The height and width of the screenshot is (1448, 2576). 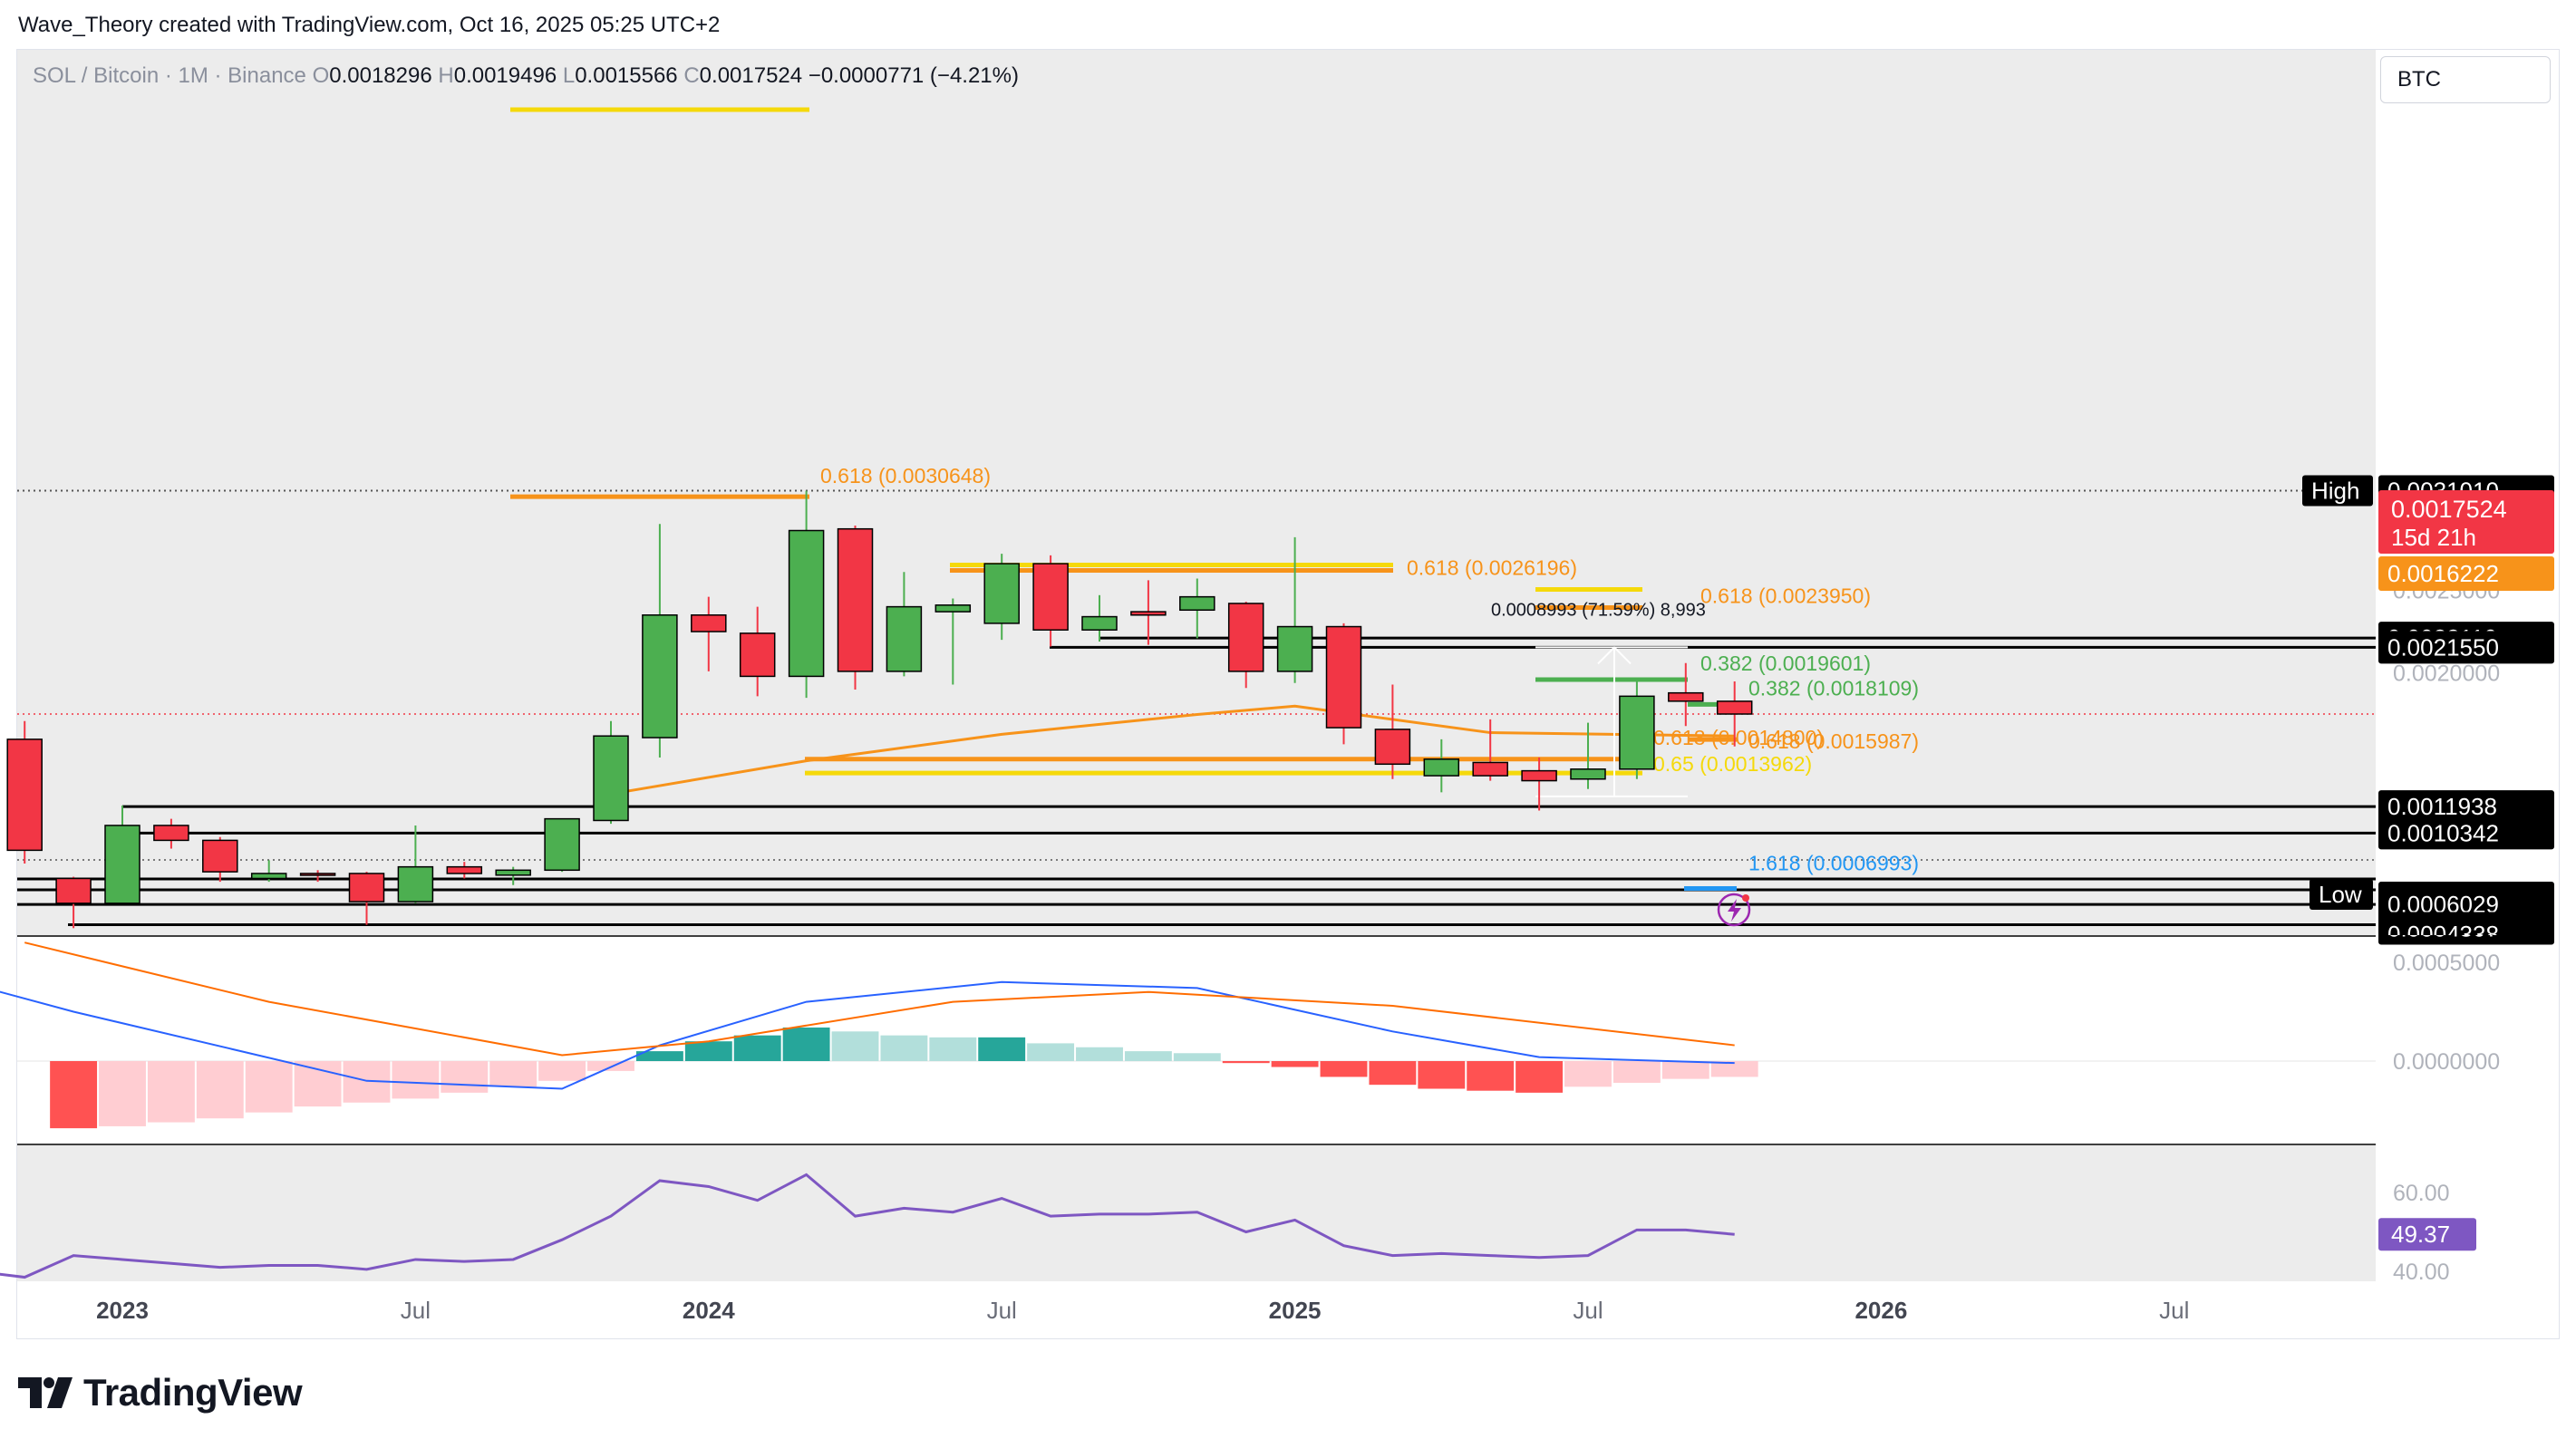 What do you see at coordinates (1598, 610) in the screenshot?
I see `measure-label: 0.0008993 (71.59%) 8,993` at bounding box center [1598, 610].